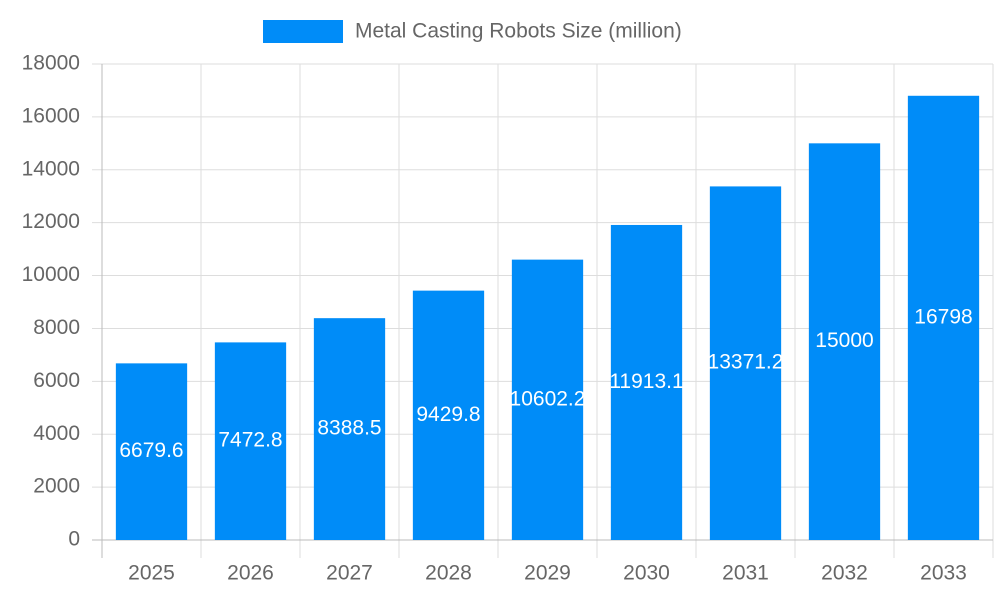  What do you see at coordinates (74, 539) in the screenshot?
I see `y-tick-label: 0` at bounding box center [74, 539].